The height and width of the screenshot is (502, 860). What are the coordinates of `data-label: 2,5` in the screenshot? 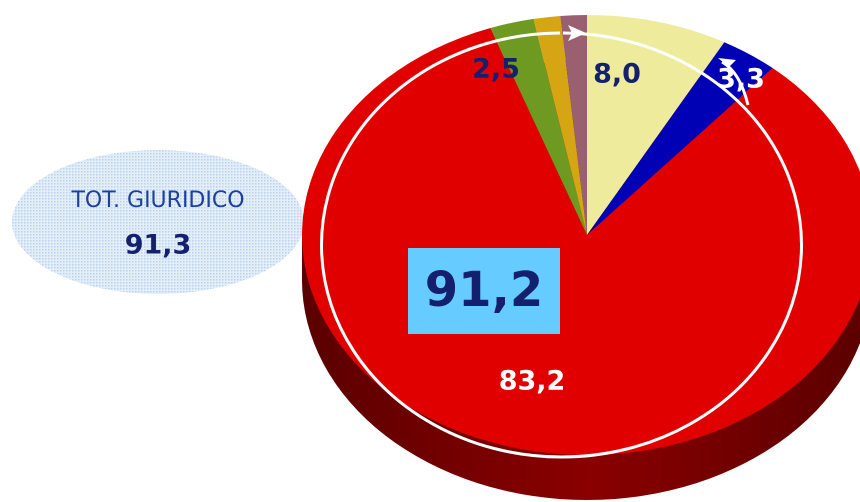 It's located at (496, 69).